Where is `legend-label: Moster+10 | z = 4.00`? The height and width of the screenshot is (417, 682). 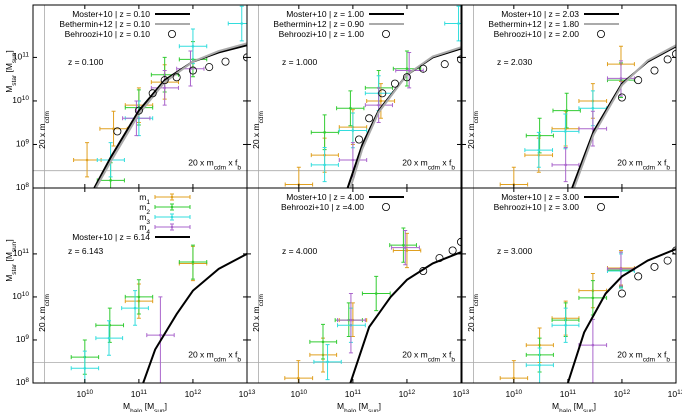
legend-label: Moster+10 | z = 4.00 is located at coordinates (325, 197).